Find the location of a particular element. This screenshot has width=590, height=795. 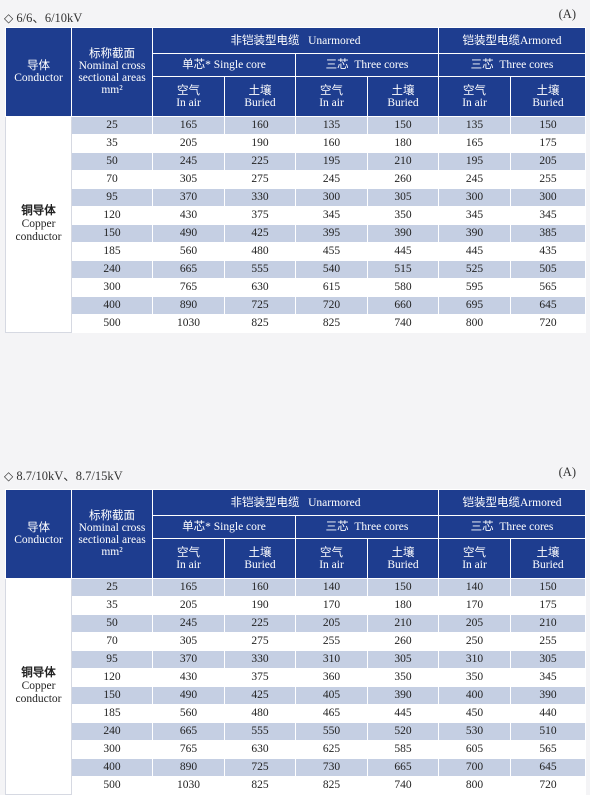

unarmored-header-en: Unarmored is located at coordinates (334, 40).